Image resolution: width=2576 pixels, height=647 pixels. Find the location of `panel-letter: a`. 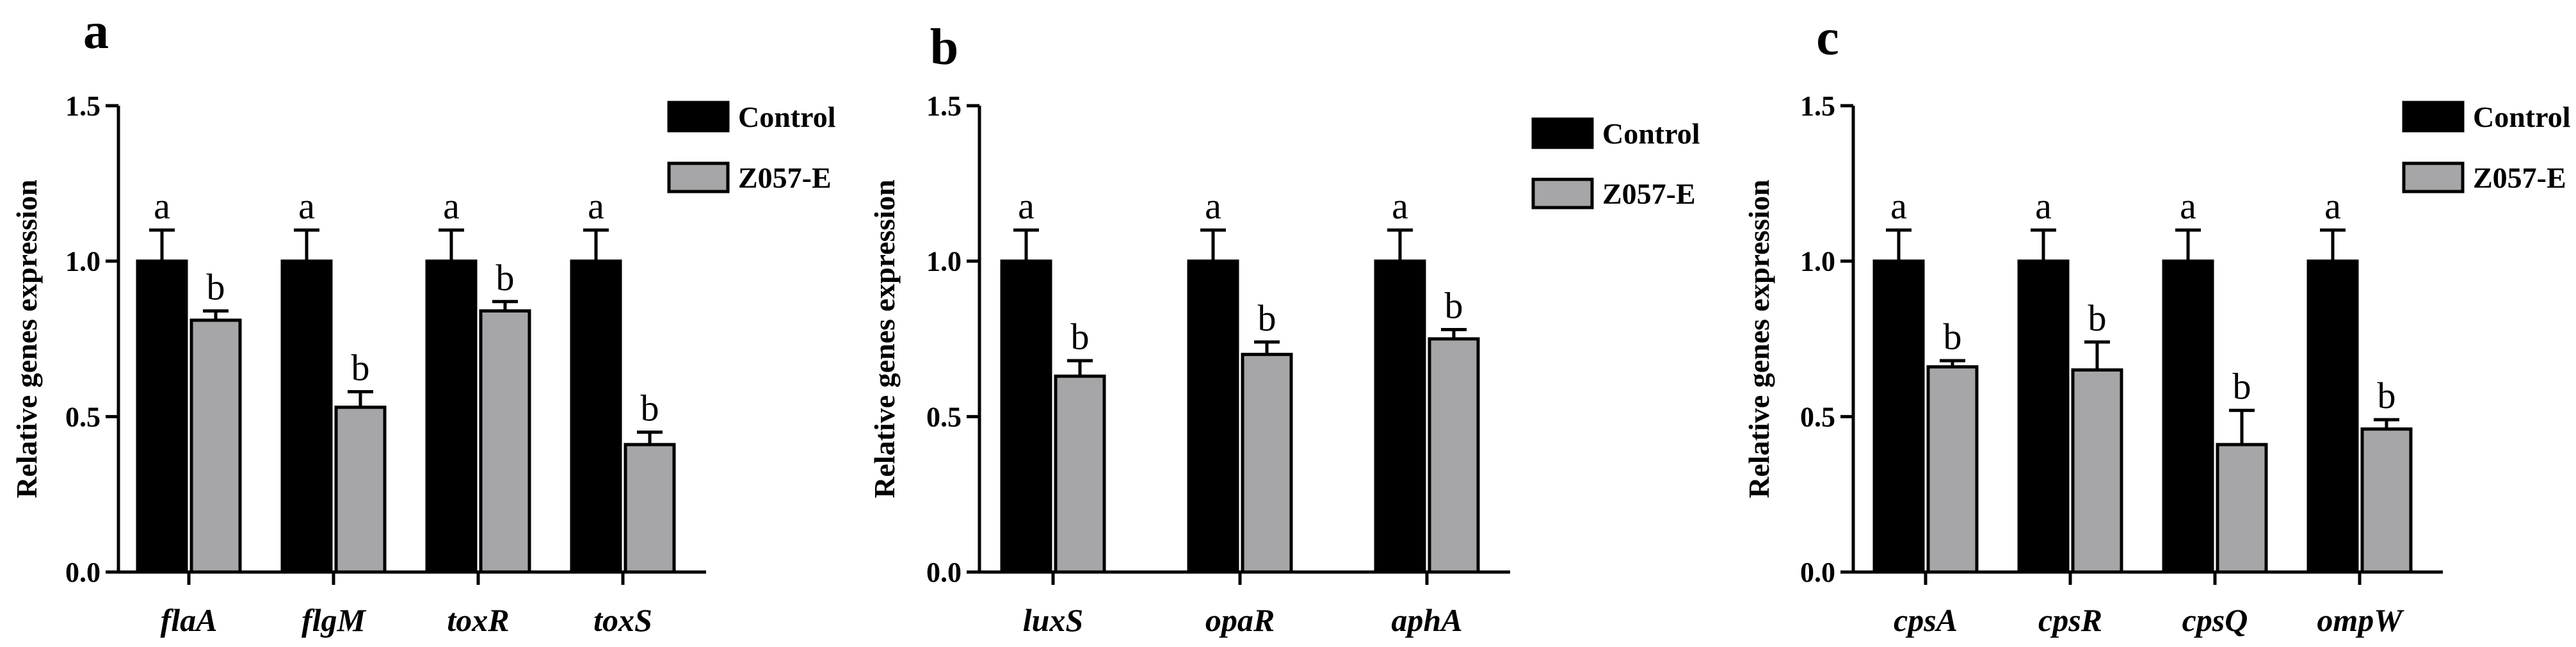

panel-letter: a is located at coordinates (96, 31).